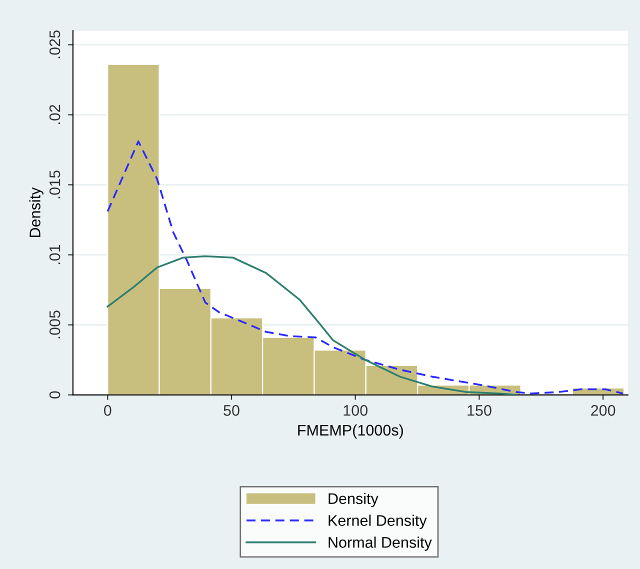  I want to click on y-tick-label: .01, so click(54, 254).